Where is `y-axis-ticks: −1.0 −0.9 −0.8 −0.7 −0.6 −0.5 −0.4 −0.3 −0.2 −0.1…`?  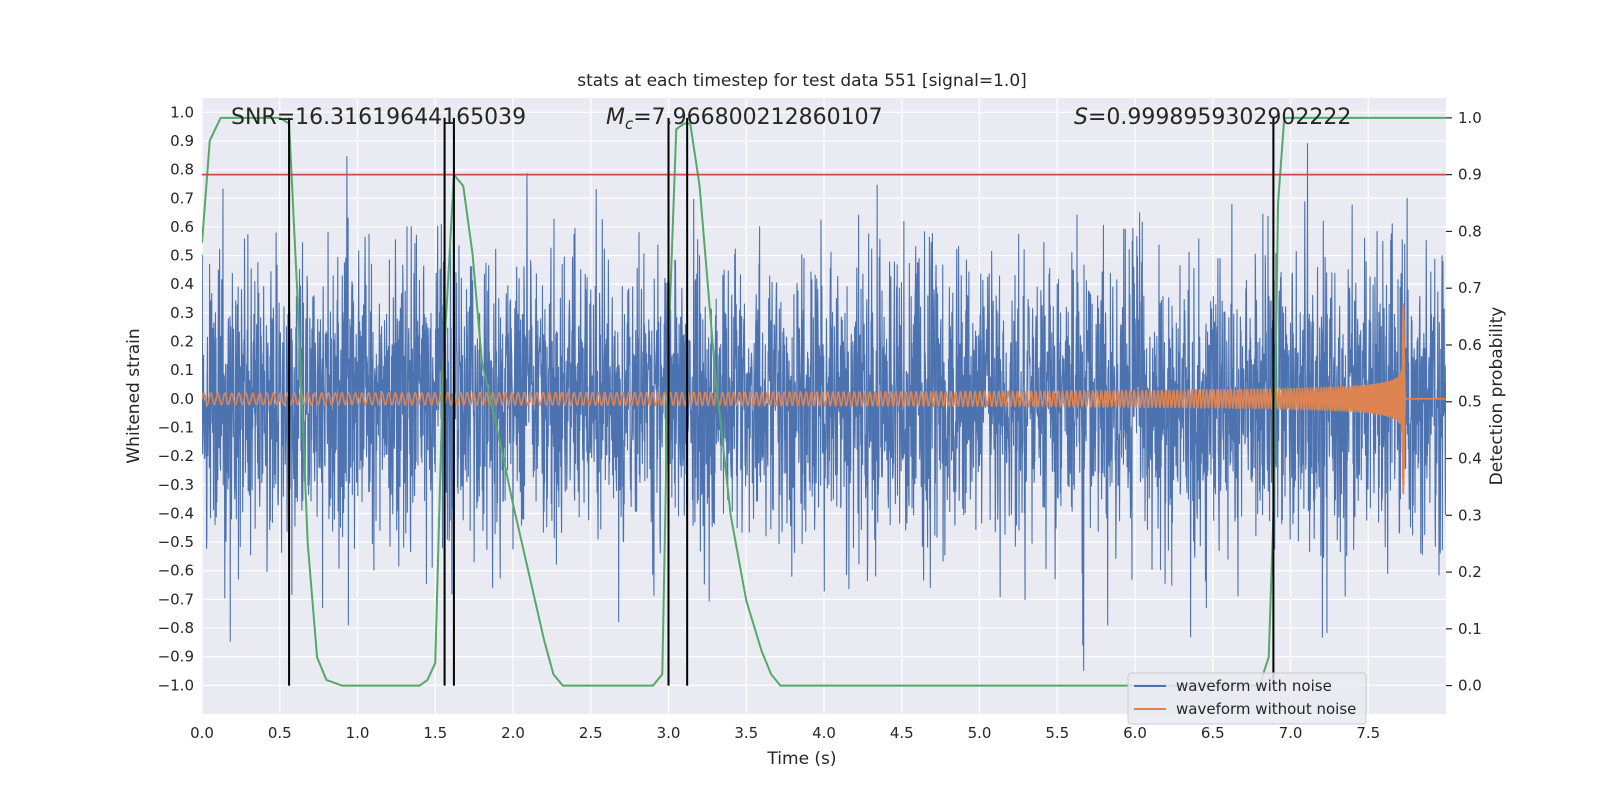 y-axis-ticks: −1.0 −0.9 −0.8 −0.7 −0.6 −0.5 −0.4 −0.3 −0.2 −0.1… is located at coordinates (176, 398).